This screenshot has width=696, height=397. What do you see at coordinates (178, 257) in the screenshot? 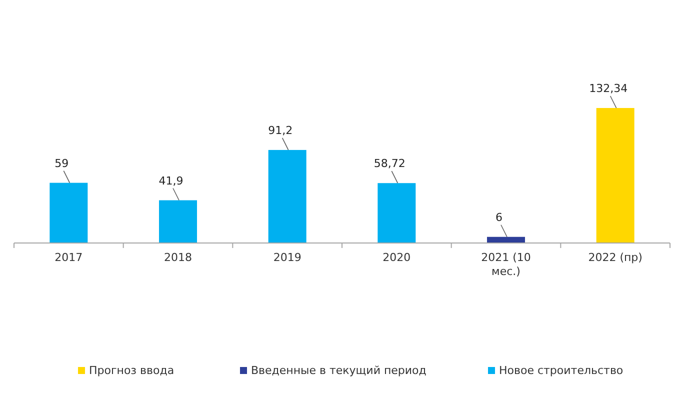
I see `x-tick-label: 2018` at bounding box center [178, 257].